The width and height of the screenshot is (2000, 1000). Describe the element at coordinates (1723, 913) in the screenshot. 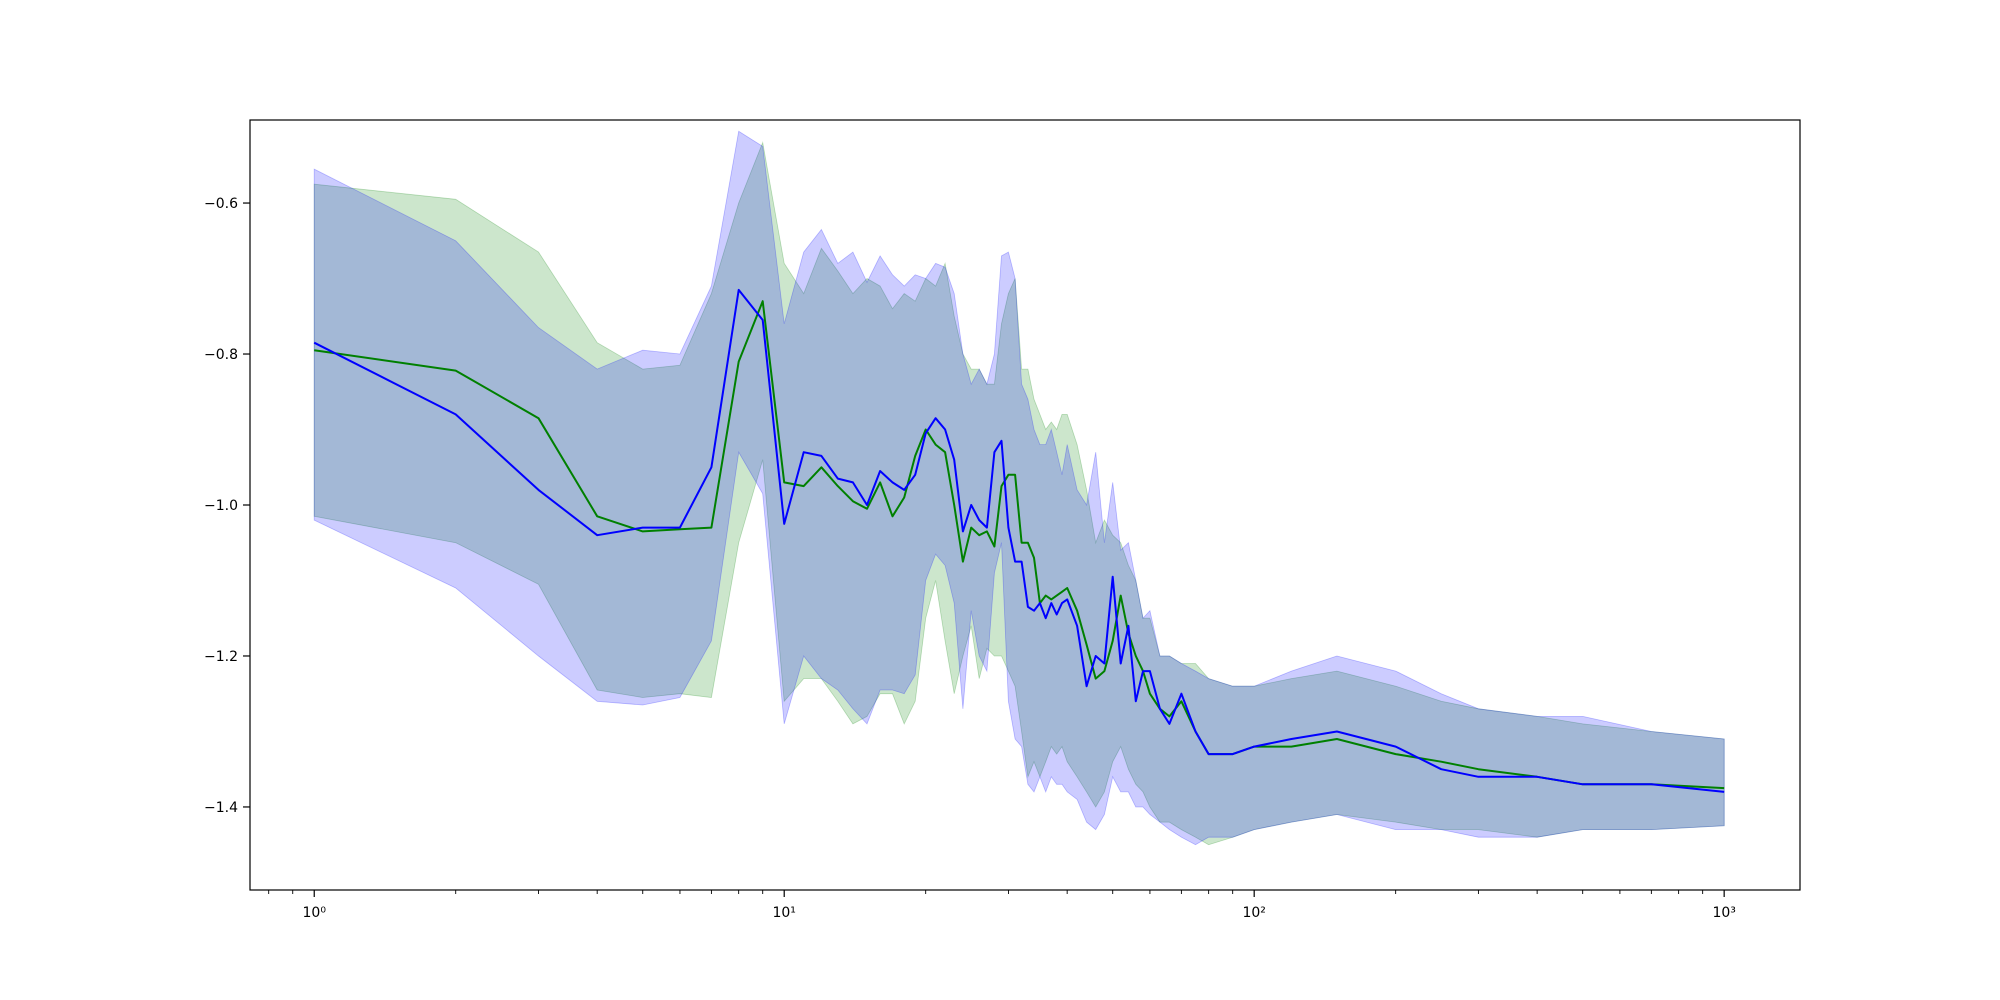

I see `x-tick-label: 10³` at that location.